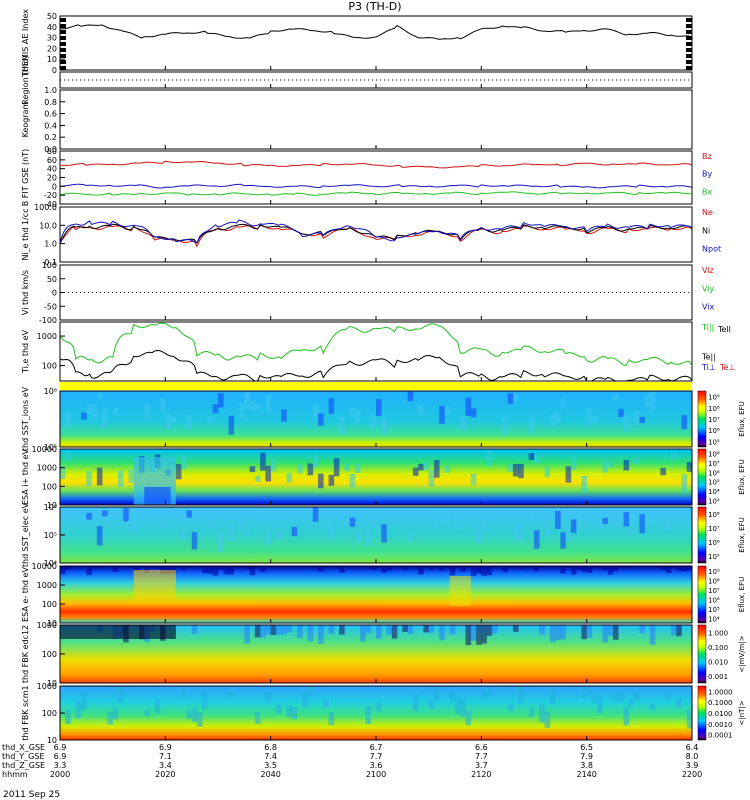 The height and width of the screenshot is (800, 750). Describe the element at coordinates (714, 543) in the screenshot. I see `colorbar-tick-label: 10⁶` at that location.